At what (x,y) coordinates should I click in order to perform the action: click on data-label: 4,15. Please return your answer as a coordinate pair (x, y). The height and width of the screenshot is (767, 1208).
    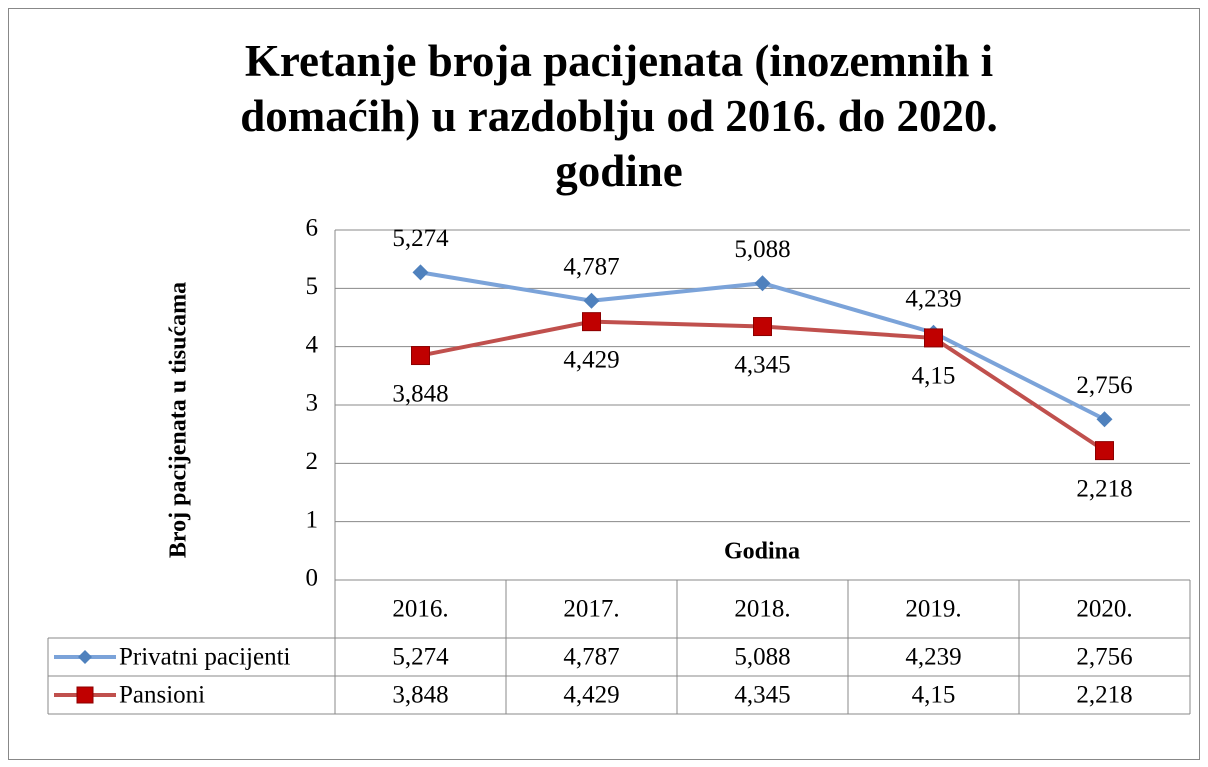
    Looking at the image, I should click on (934, 376).